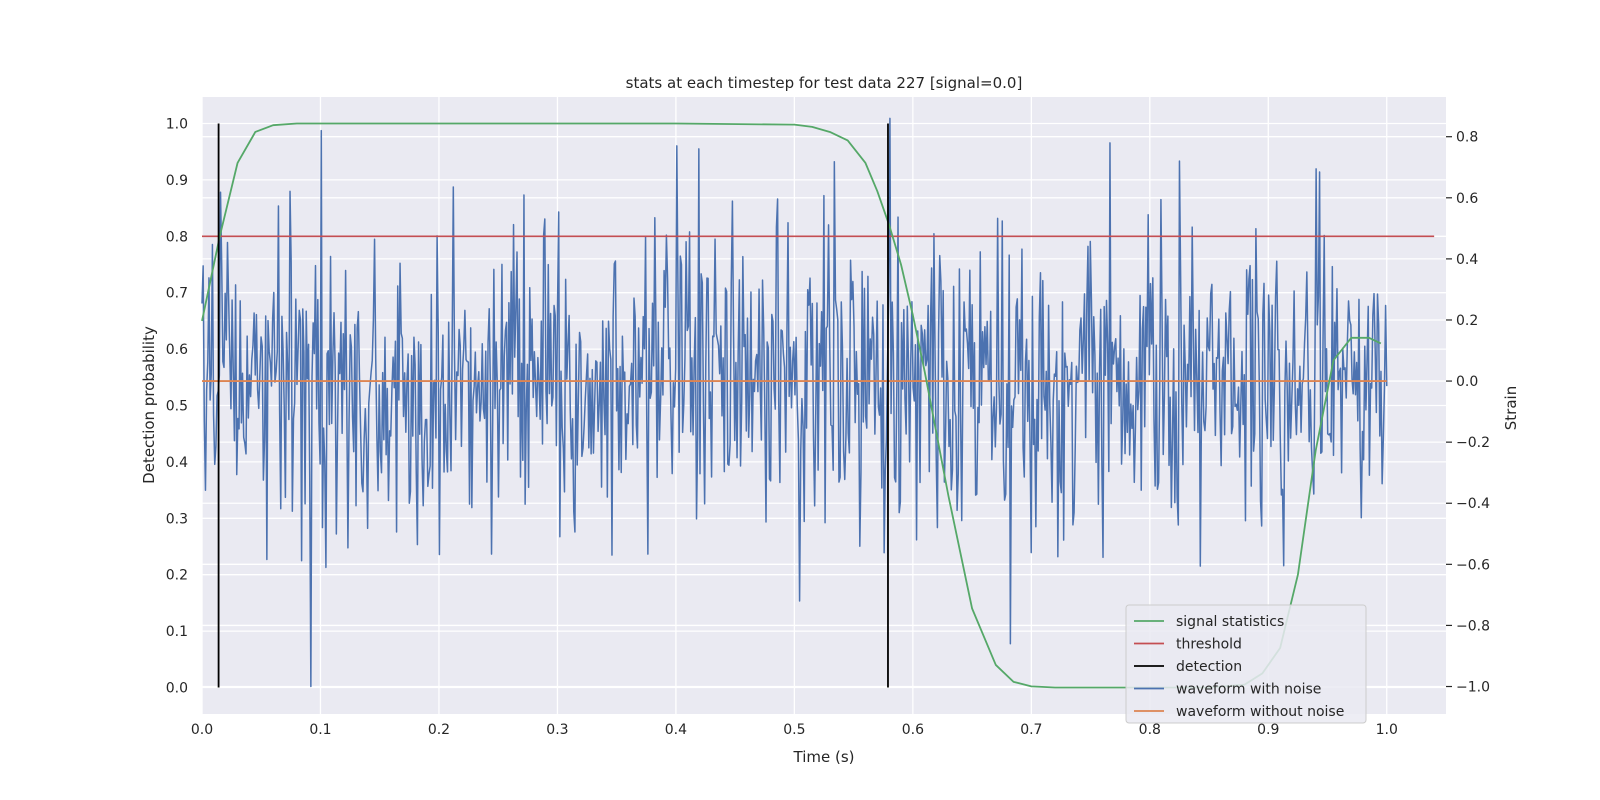 The width and height of the screenshot is (1600, 800). What do you see at coordinates (1473, 565) in the screenshot?
I see `y2-tick-label: −0.6` at bounding box center [1473, 565].